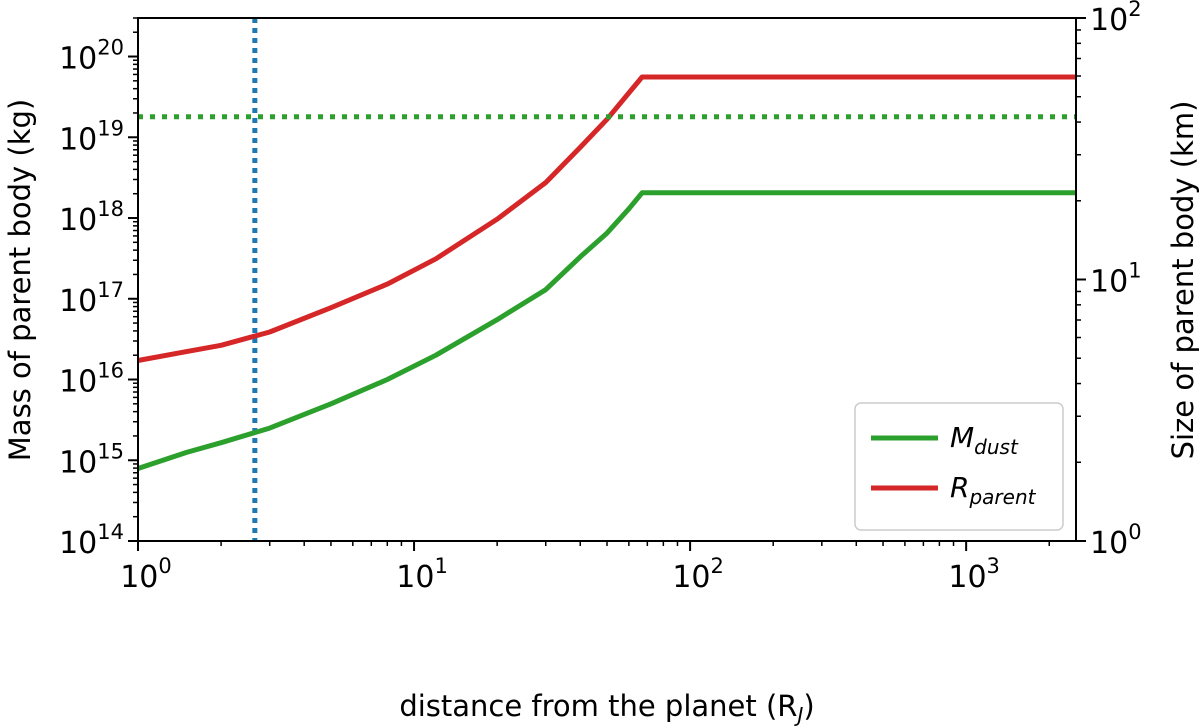 This screenshot has height=728, width=1200. I want to click on y-left-tick-label: 1014, so click(91, 540).